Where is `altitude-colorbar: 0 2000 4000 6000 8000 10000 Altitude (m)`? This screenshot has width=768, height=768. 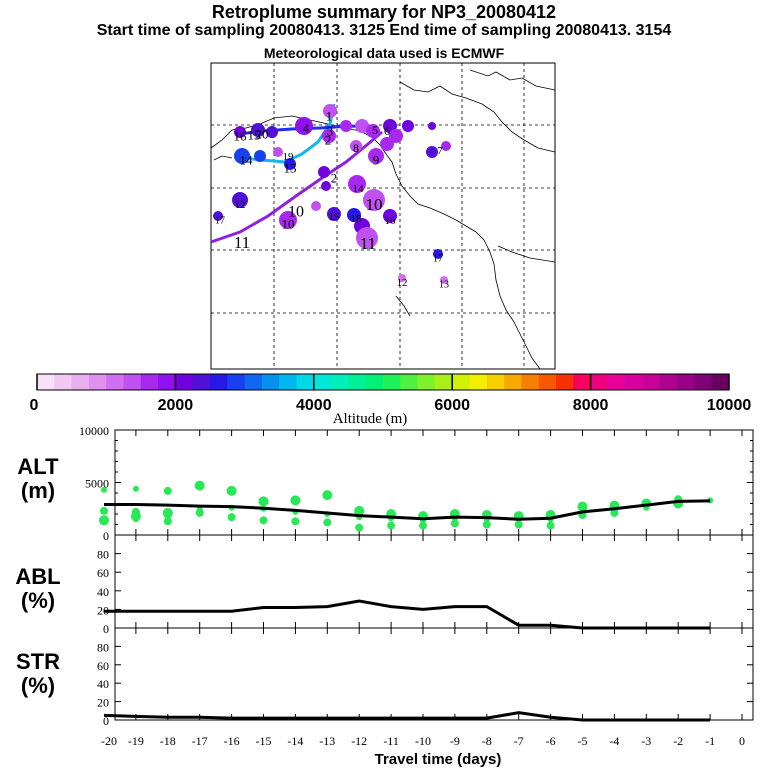
altitude-colorbar: 0 2000 4000 6000 8000 10000 Altitude (m) is located at coordinates (390, 400).